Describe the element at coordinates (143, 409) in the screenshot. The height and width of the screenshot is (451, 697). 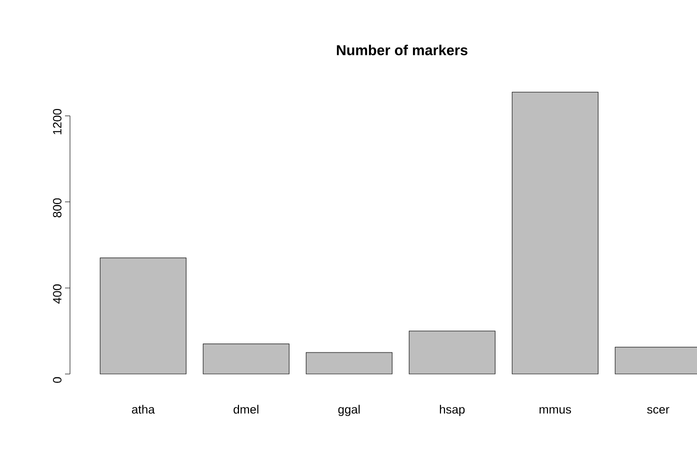
I see `x-tick-label: atha` at that location.